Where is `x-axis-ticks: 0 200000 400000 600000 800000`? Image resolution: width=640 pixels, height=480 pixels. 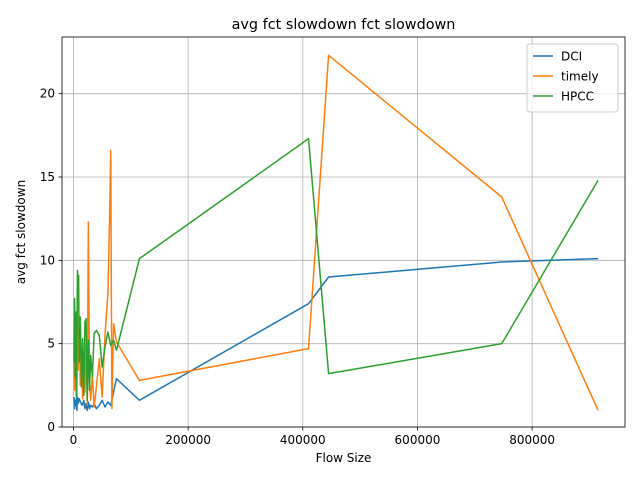
x-axis-ticks: 0 200000 400000 600000 800000 is located at coordinates (312, 437).